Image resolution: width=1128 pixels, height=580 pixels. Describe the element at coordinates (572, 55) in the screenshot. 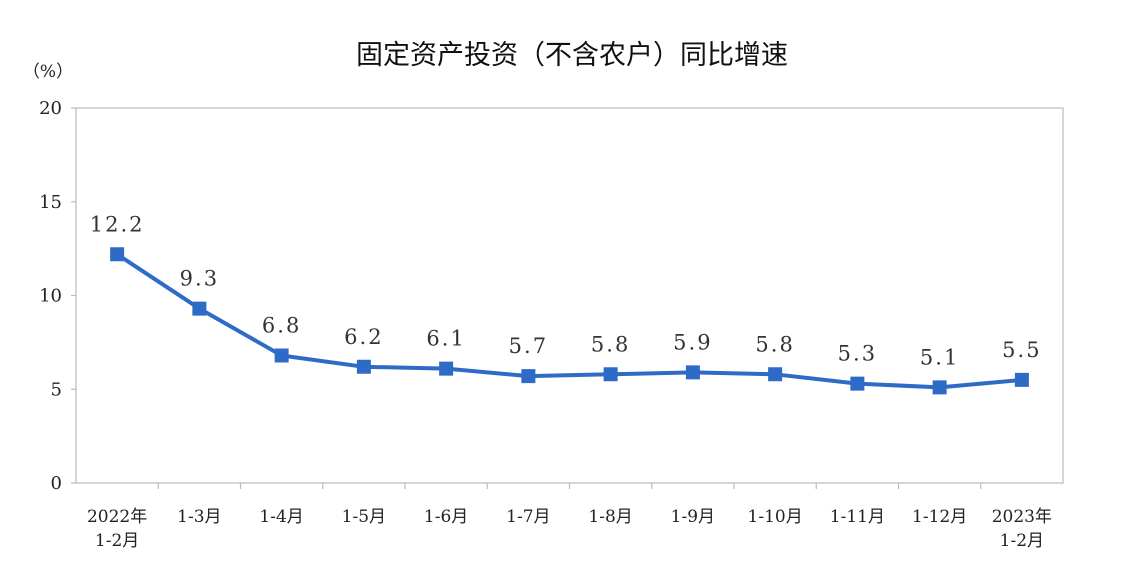

I see `chart-title: 固定资产投资（不含农户）同比增速` at that location.